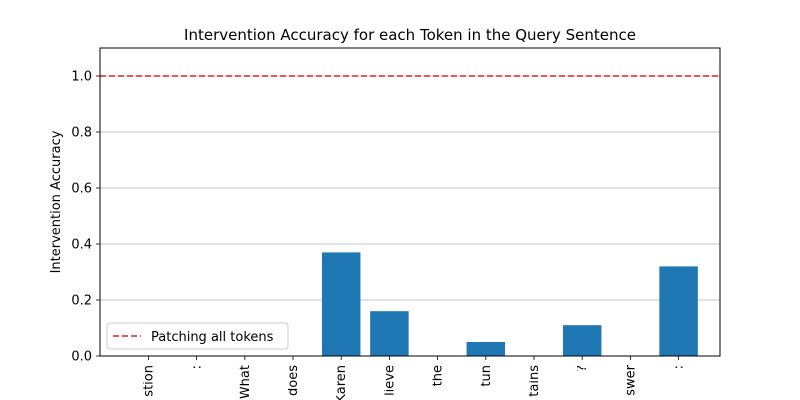 The width and height of the screenshot is (800, 400). What do you see at coordinates (212, 337) in the screenshot?
I see `legend-label: Patching all tokens` at bounding box center [212, 337].